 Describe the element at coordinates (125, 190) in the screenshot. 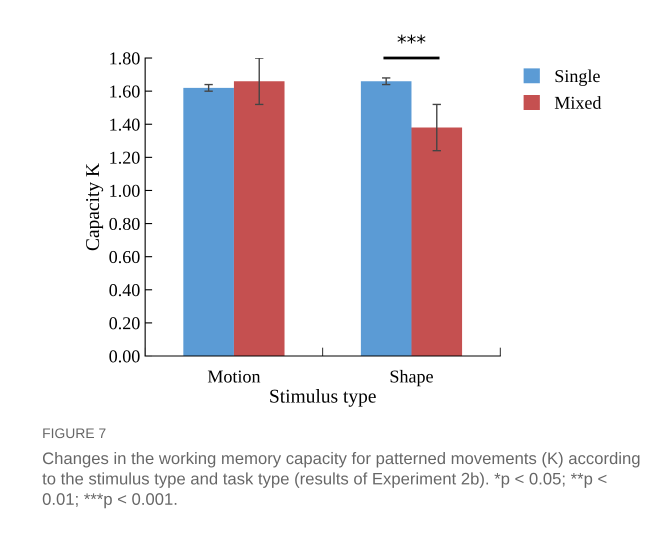

I see `y-tick-label: 1.00` at that location.